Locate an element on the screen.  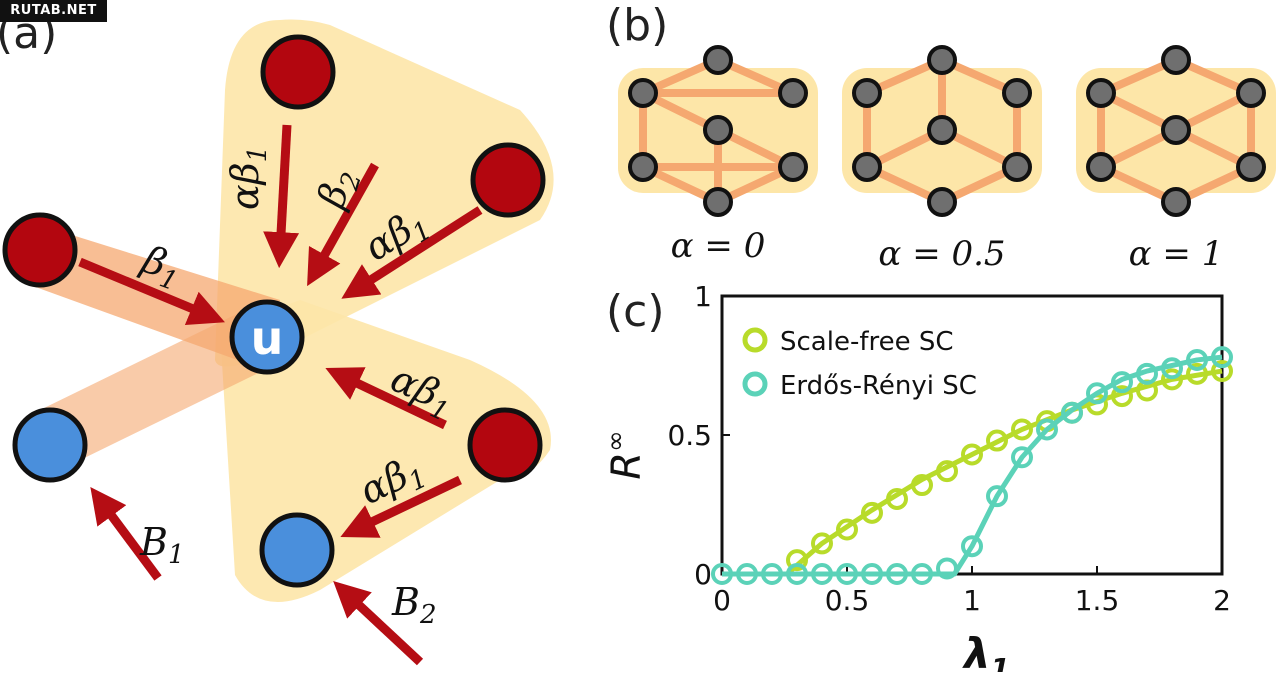
x-tick-label: 0 is located at coordinates (722, 600).